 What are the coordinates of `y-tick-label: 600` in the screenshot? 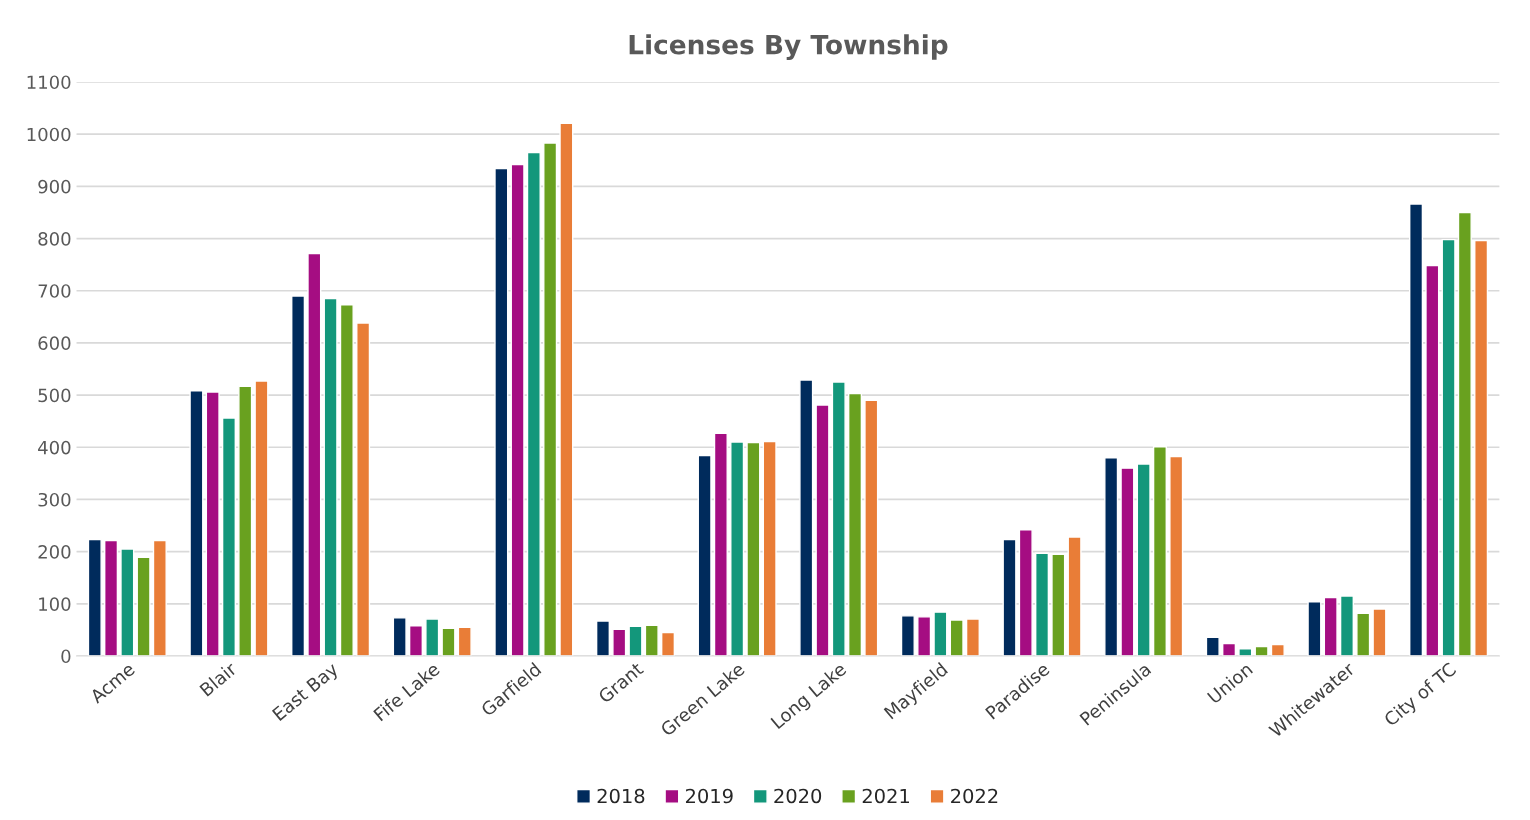 It's located at (54, 343).